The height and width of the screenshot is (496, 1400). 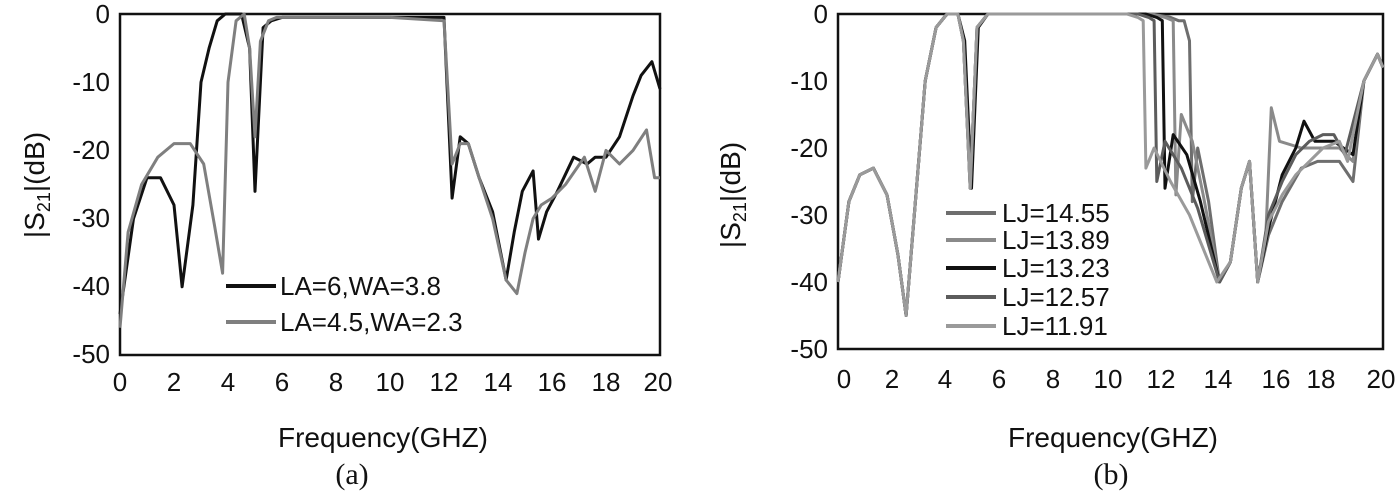 I want to click on legend-label: LA=6,WA=3.8, so click(x=360, y=286).